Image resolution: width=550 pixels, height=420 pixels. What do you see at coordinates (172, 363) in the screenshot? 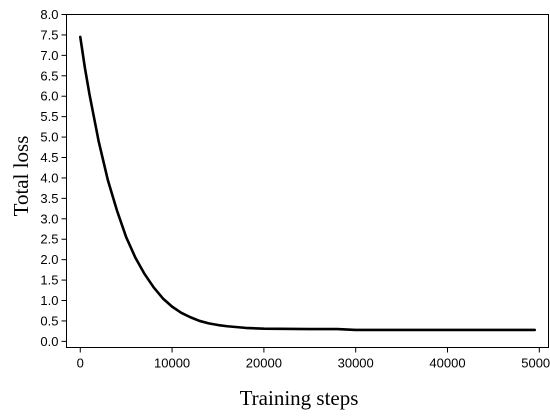
I see `x-tick-label: 10000` at bounding box center [172, 363].